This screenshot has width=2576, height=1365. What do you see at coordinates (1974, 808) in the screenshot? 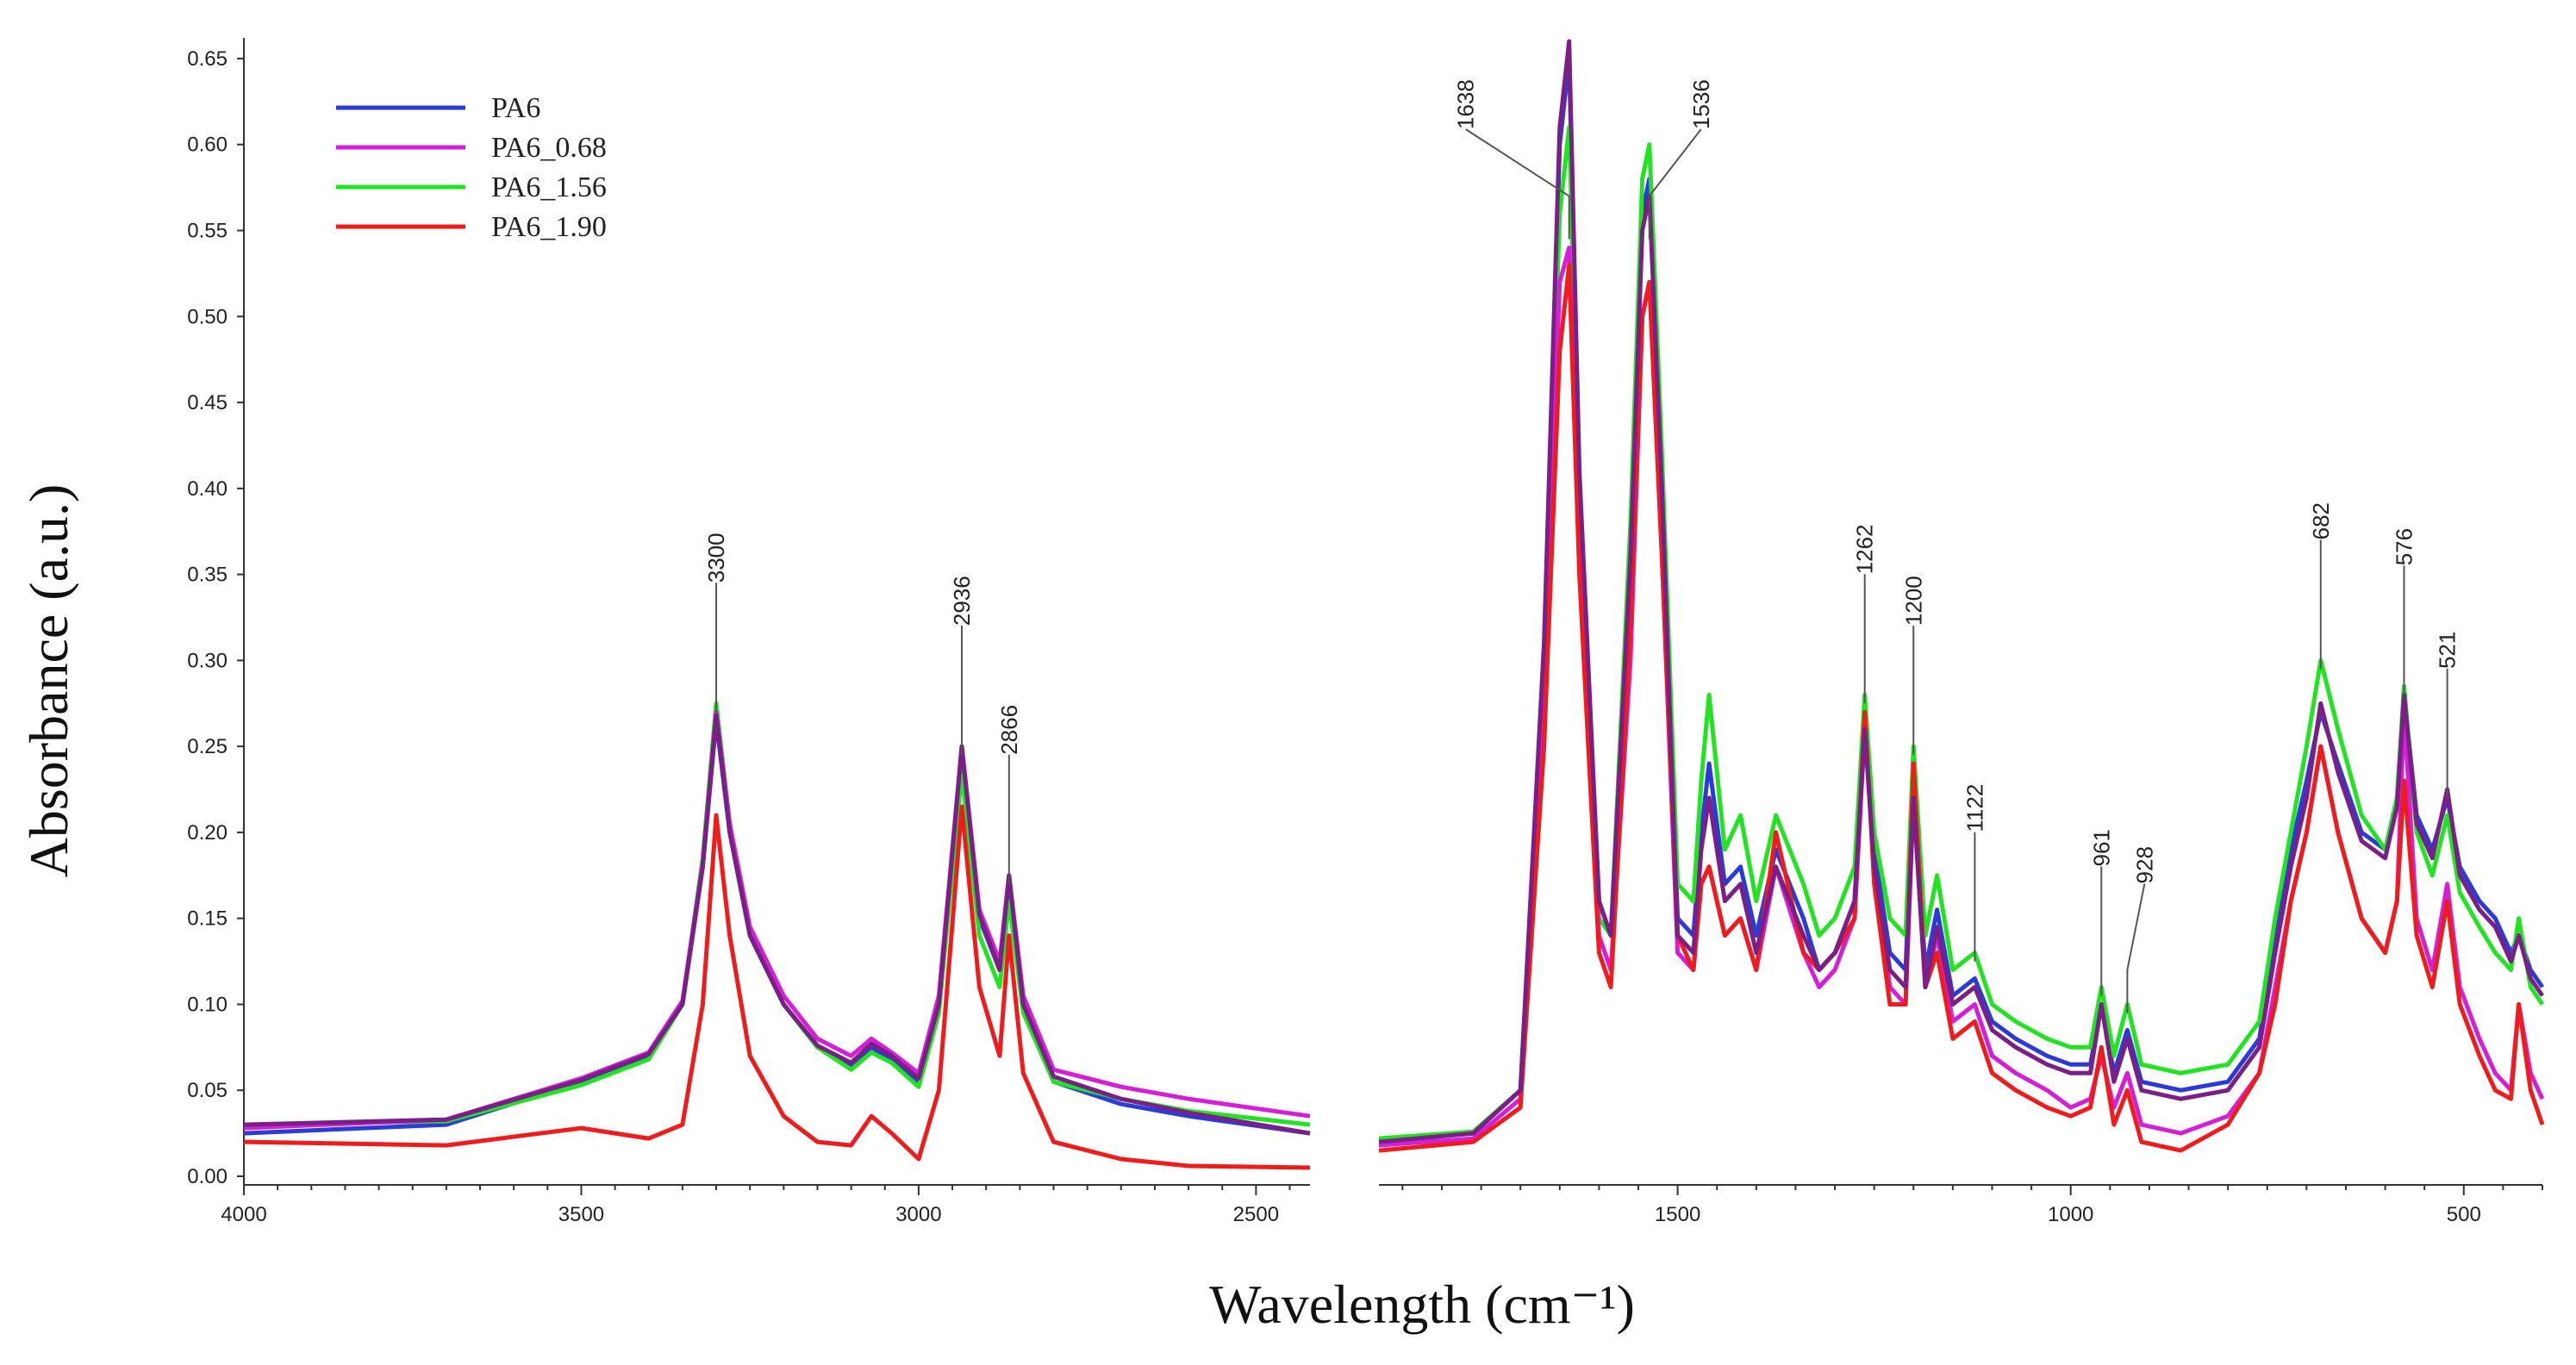
I see `peak-label: 1122` at bounding box center [1974, 808].